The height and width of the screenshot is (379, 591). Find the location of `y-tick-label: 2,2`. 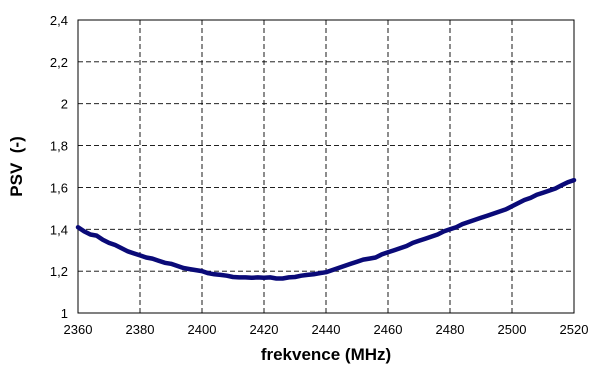

y-tick-label: 2,2 is located at coordinates (59, 62).